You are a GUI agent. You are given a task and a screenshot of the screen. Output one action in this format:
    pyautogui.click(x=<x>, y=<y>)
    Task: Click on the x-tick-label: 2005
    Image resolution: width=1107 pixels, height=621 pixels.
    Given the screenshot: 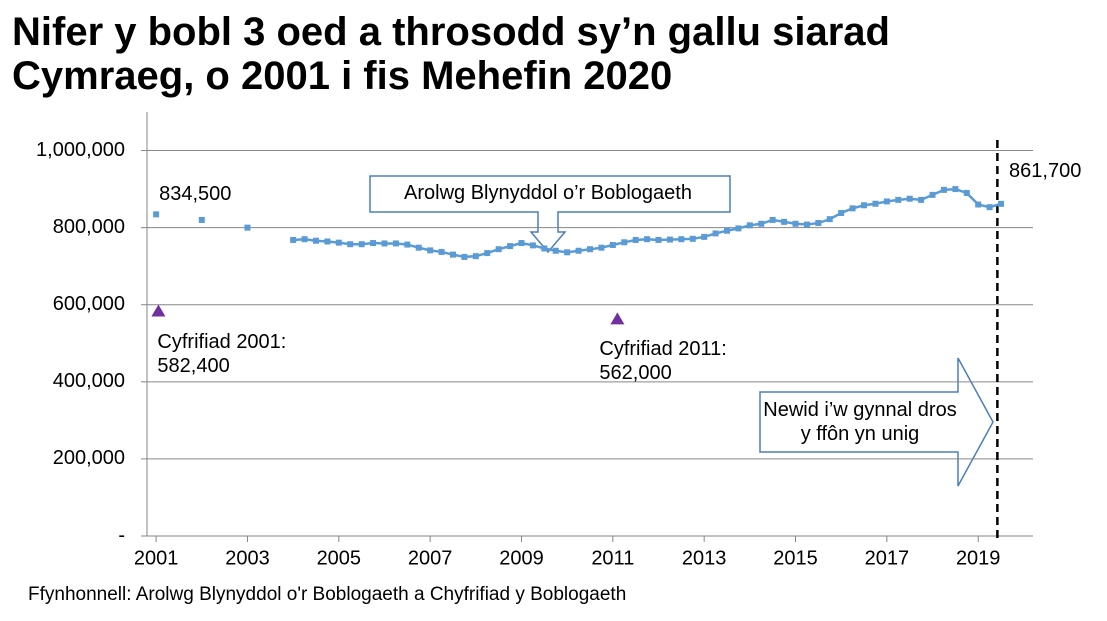 What is the action you would take?
    pyautogui.click(x=339, y=558)
    